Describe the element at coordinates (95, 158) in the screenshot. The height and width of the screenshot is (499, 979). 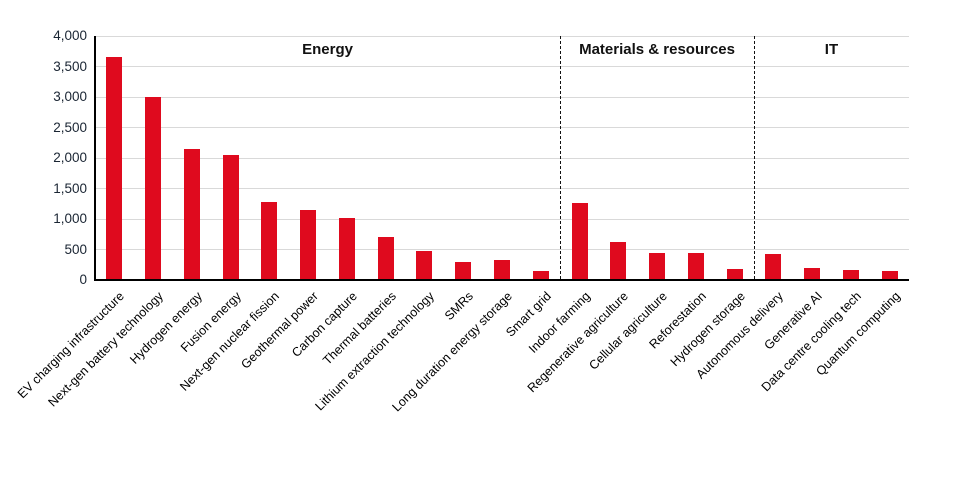
I see `y-axis` at that location.